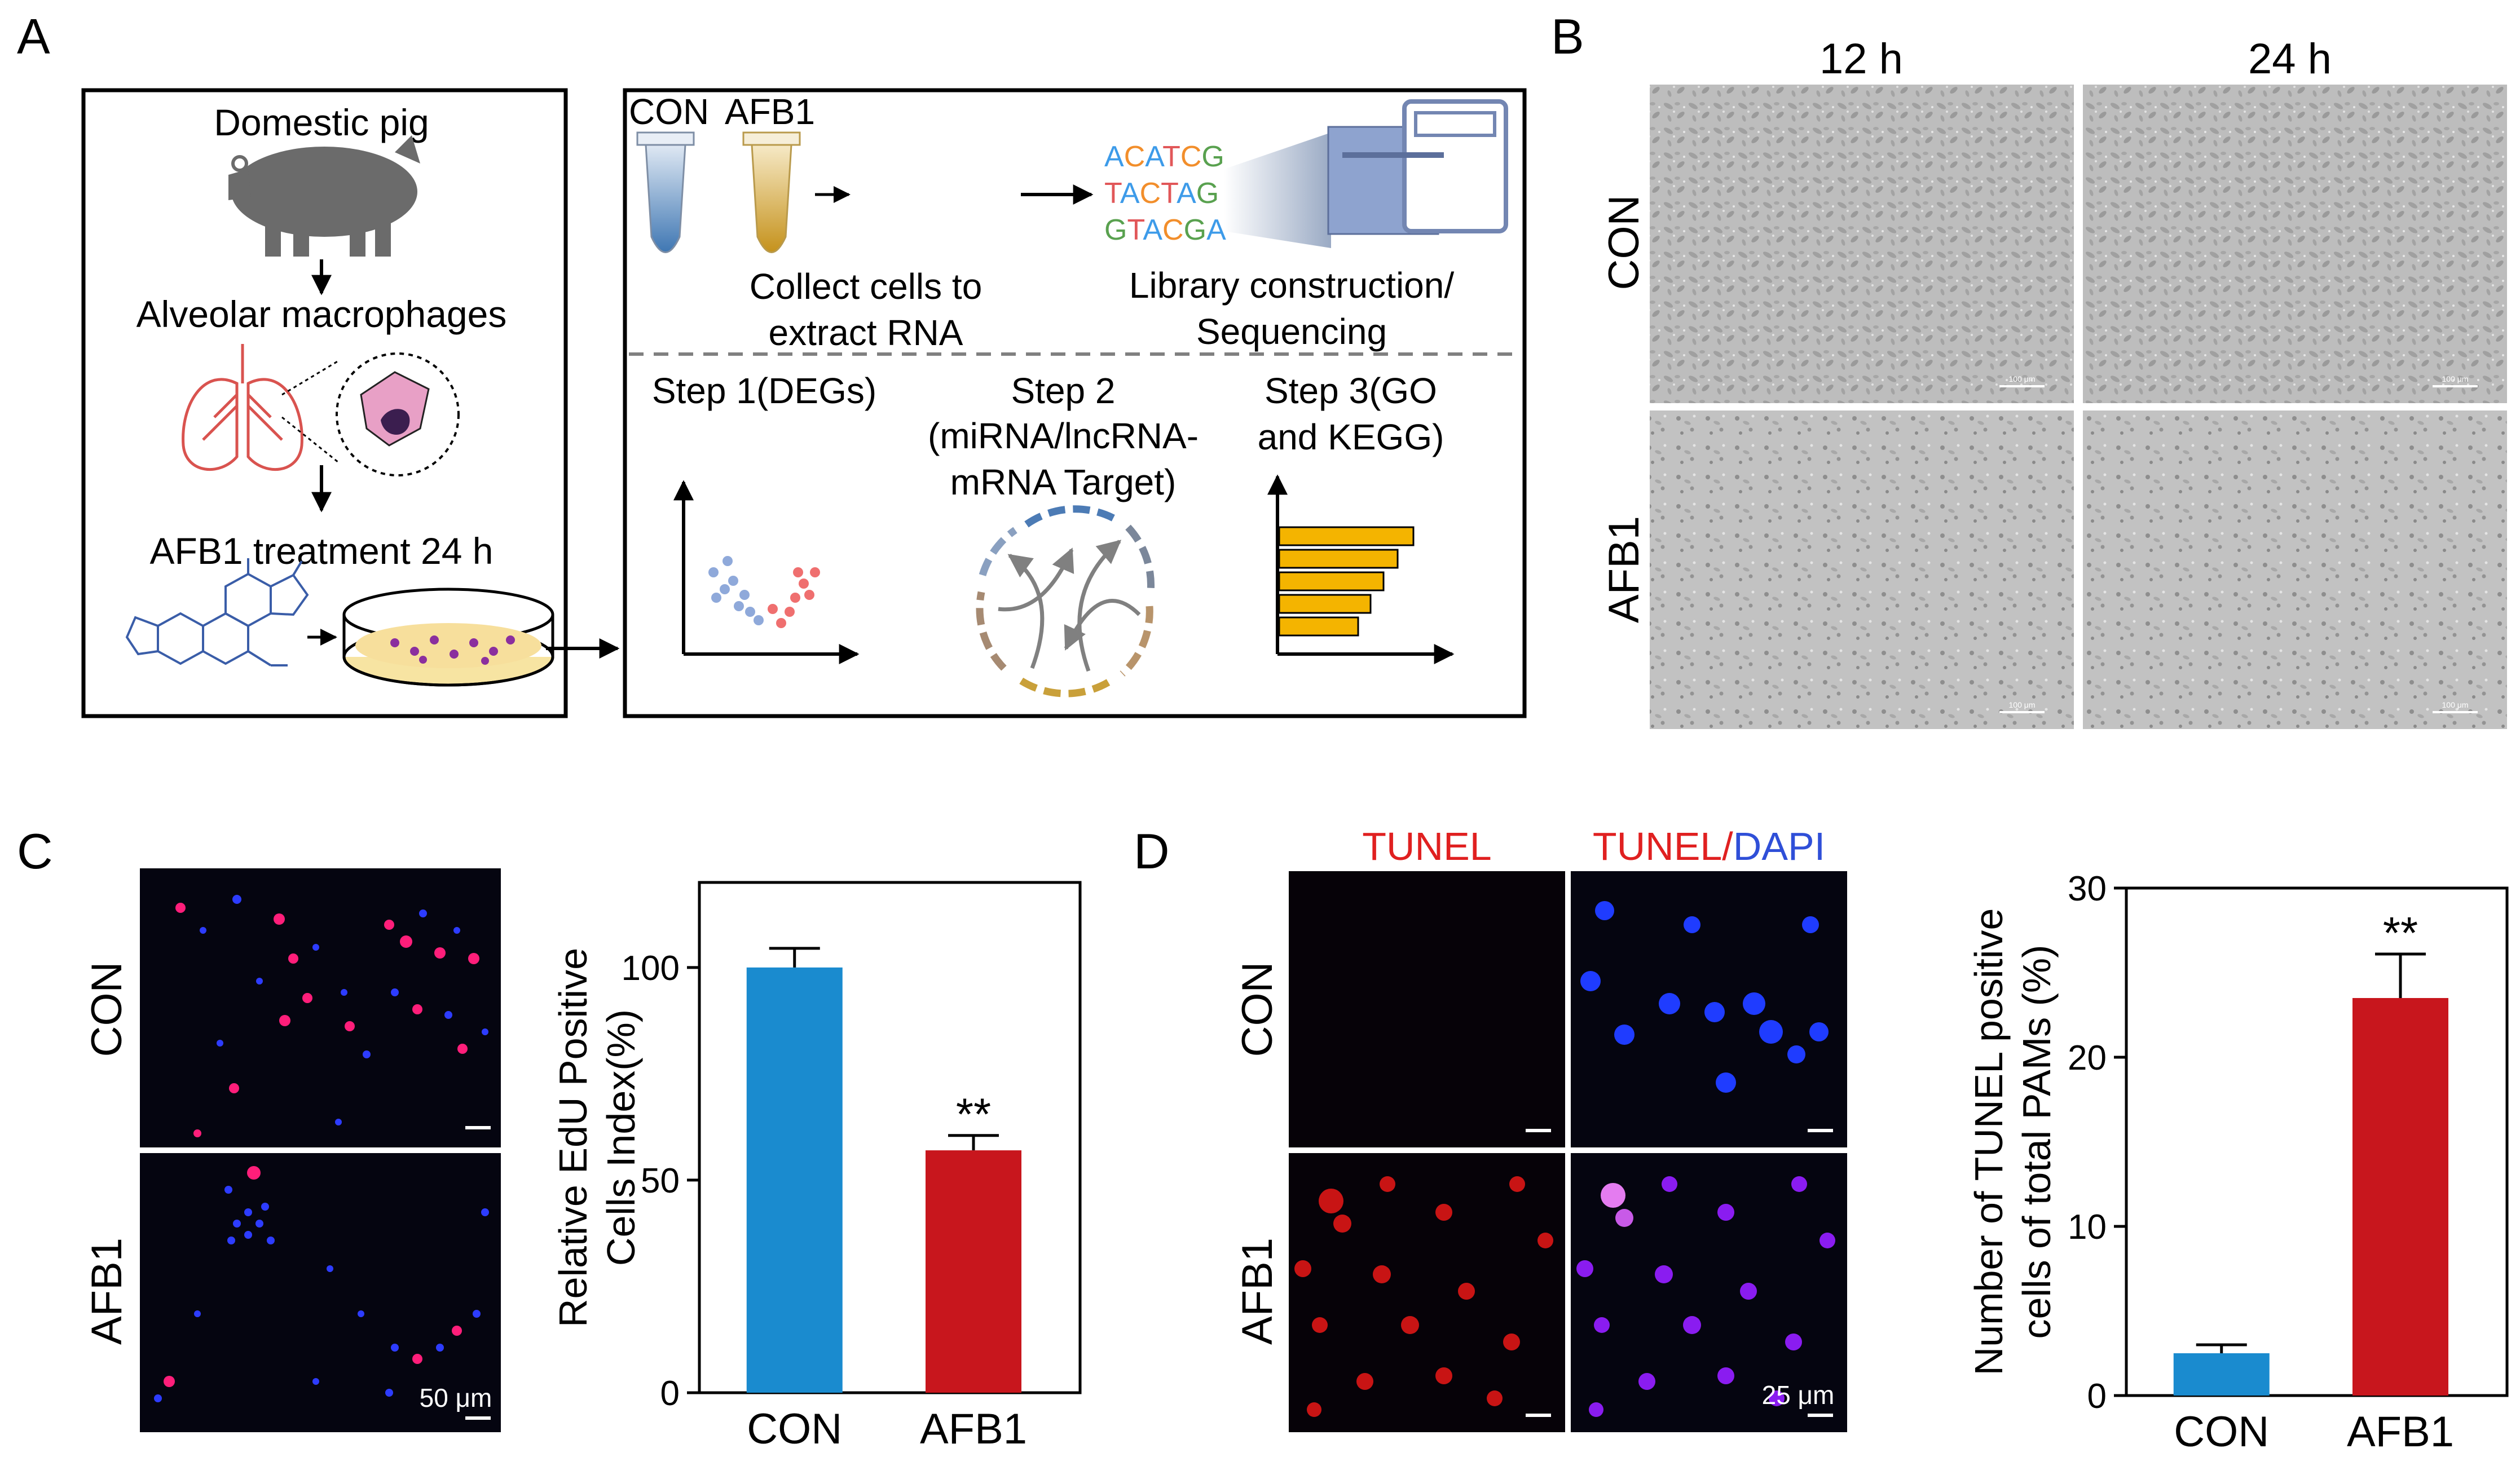 This screenshot has height=1457, width=2520. I want to click on step3-line1: Step 3(GO, so click(1351, 390).